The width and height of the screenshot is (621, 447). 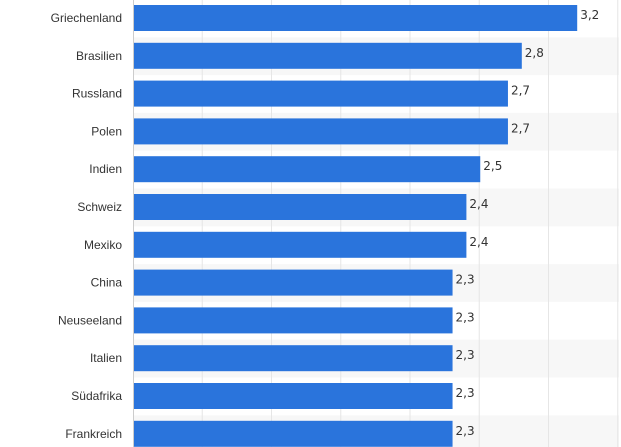 What do you see at coordinates (99, 56) in the screenshot?
I see `category-label: Brasilien` at bounding box center [99, 56].